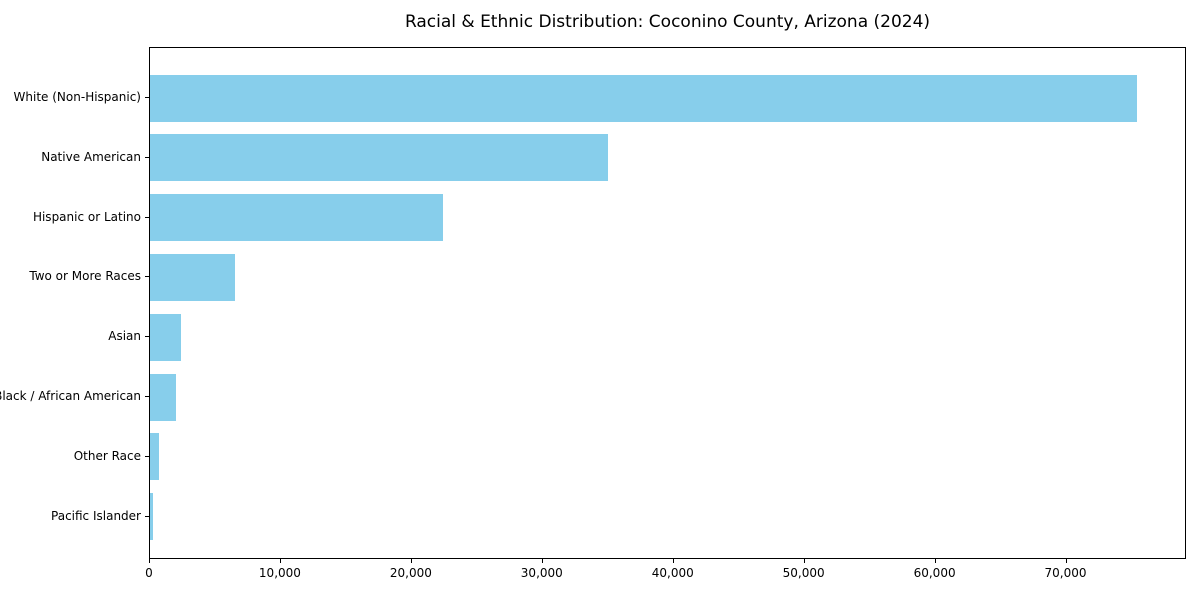 The height and width of the screenshot is (600, 1200). I want to click on y-tick-label: Other Race, so click(107, 455).